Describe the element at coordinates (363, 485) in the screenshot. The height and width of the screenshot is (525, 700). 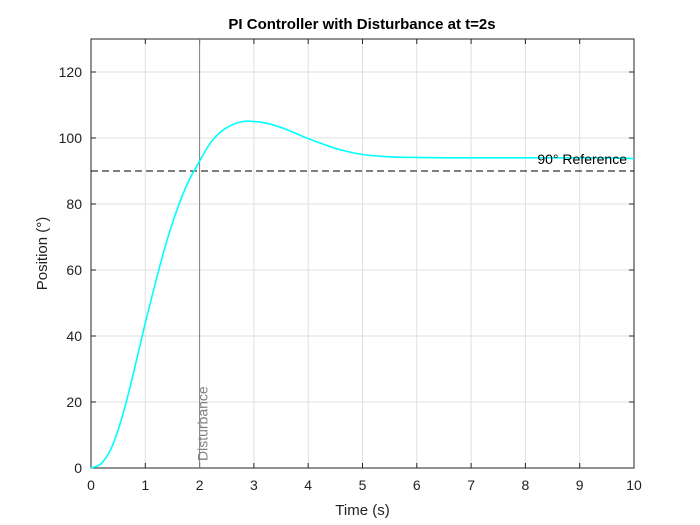
I see `x-tick-label: 5` at that location.